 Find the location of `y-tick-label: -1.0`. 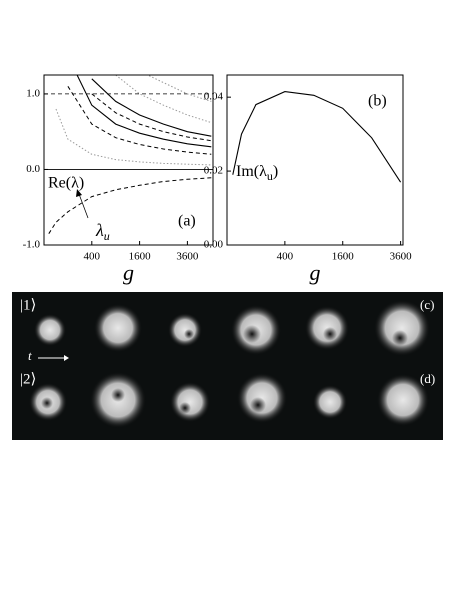

y-tick-label: -1.0 is located at coordinates (32, 245).